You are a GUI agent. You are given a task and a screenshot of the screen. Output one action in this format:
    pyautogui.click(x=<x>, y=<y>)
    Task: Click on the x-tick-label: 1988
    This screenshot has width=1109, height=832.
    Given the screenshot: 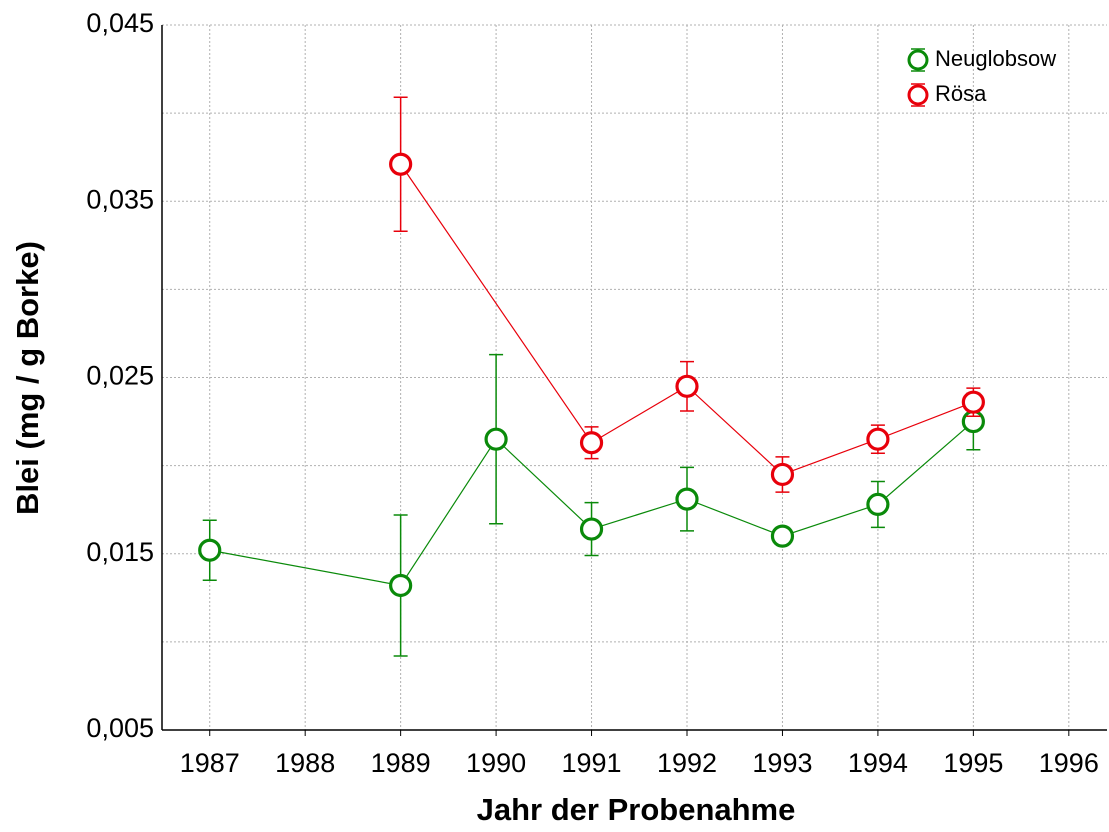 What is the action you would take?
    pyautogui.click(x=305, y=763)
    